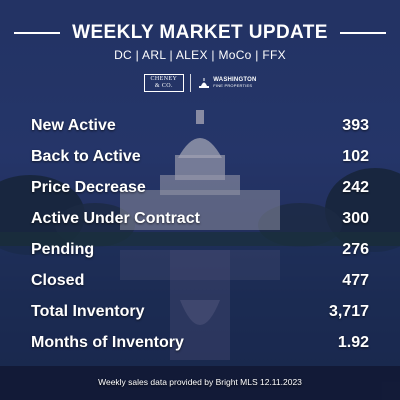  I want to click on stat-row-total-inventory: Total Inventory 3,717, so click(200, 312).